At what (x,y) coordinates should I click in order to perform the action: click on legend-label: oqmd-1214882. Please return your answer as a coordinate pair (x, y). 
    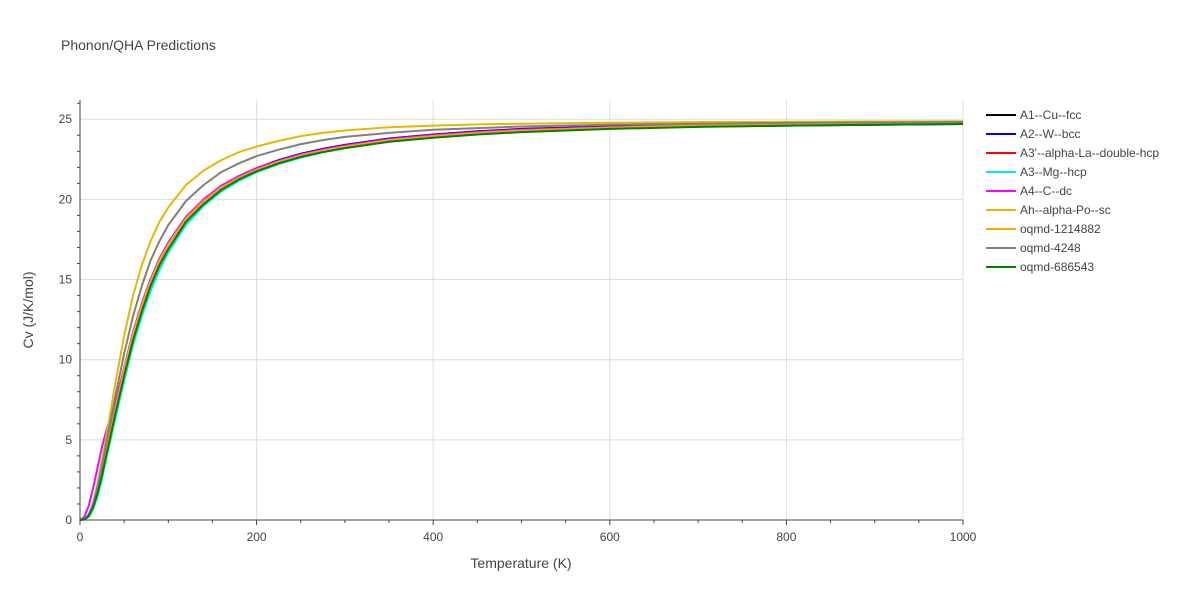
    Looking at the image, I should click on (1060, 229).